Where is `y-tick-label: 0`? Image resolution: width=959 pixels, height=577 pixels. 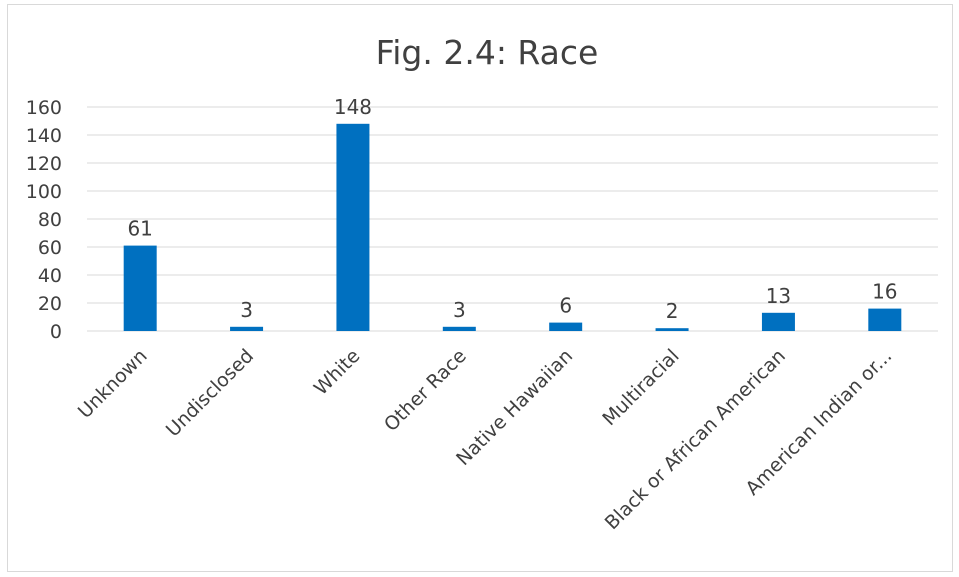
y-tick-label: 0 is located at coordinates (56, 332).